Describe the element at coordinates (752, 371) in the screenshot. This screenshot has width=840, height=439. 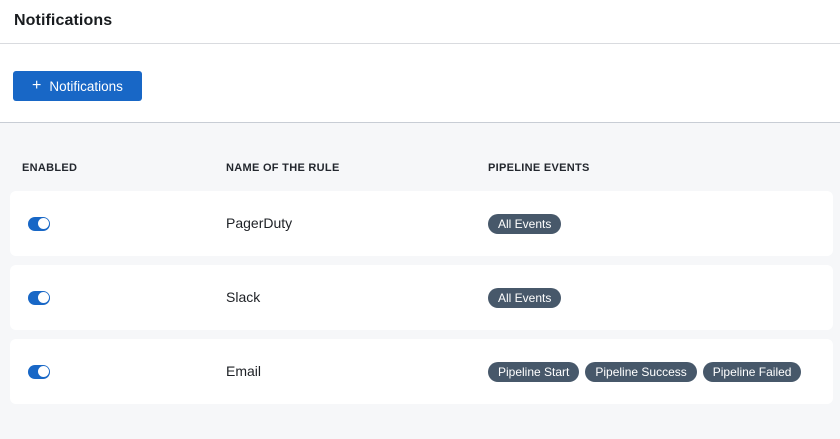
I see `event-badge: Pipeline Failed` at that location.